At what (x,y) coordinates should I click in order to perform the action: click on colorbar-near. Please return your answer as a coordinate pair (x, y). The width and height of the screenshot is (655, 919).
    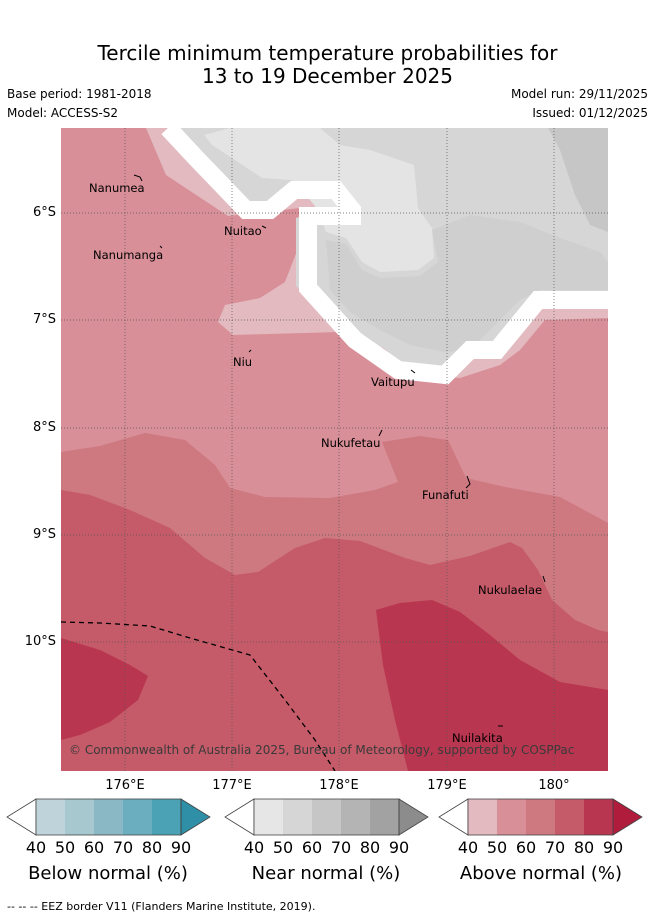
    Looking at the image, I should click on (326, 817).